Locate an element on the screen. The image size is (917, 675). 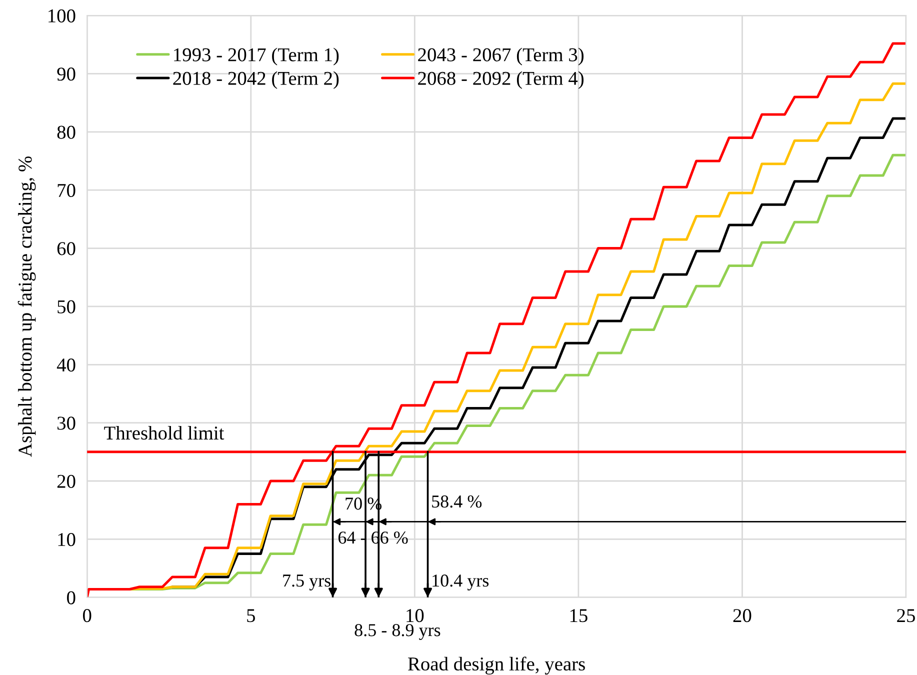
y-tick-label: 0 is located at coordinates (71, 597).